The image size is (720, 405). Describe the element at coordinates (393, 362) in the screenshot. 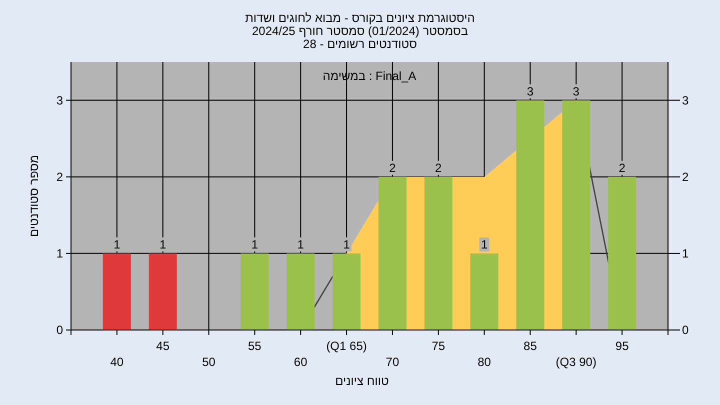

I see `x-tick-label: 70` at that location.